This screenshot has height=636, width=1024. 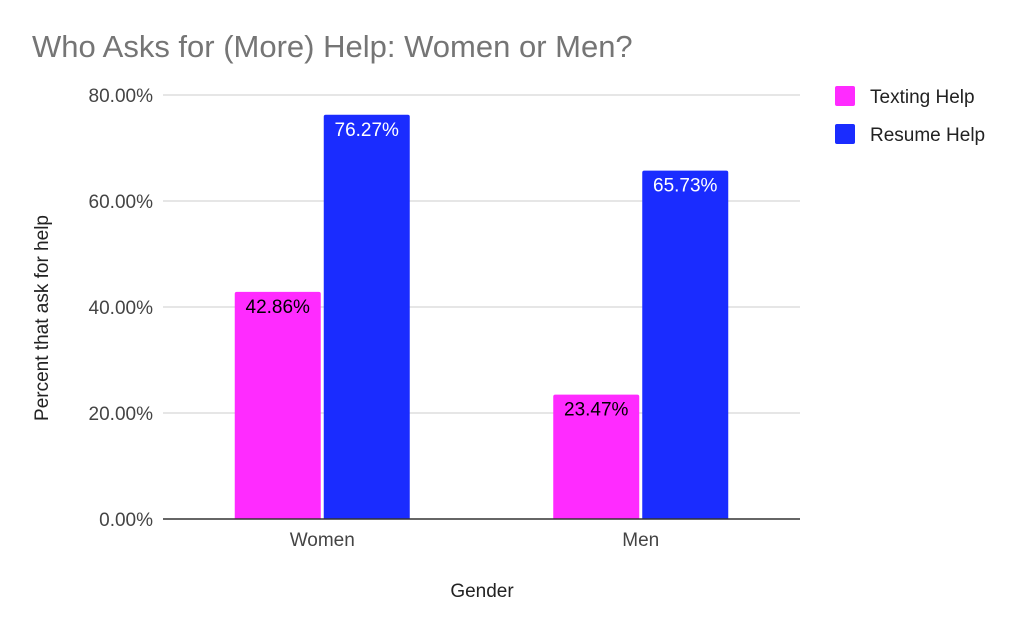 I want to click on x-tick-label: Men, so click(x=640, y=540).